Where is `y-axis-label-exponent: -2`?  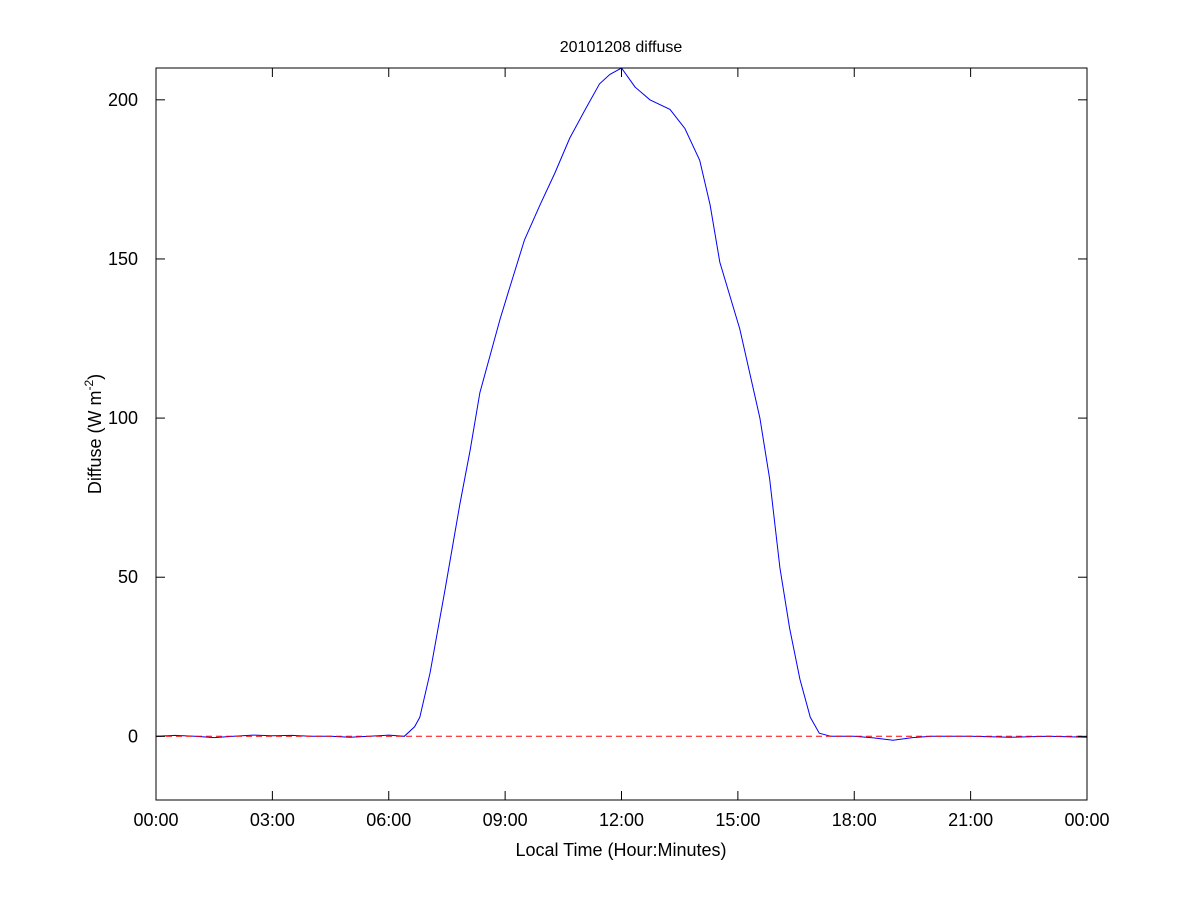
y-axis-label-exponent: -2 is located at coordinates (89, 384).